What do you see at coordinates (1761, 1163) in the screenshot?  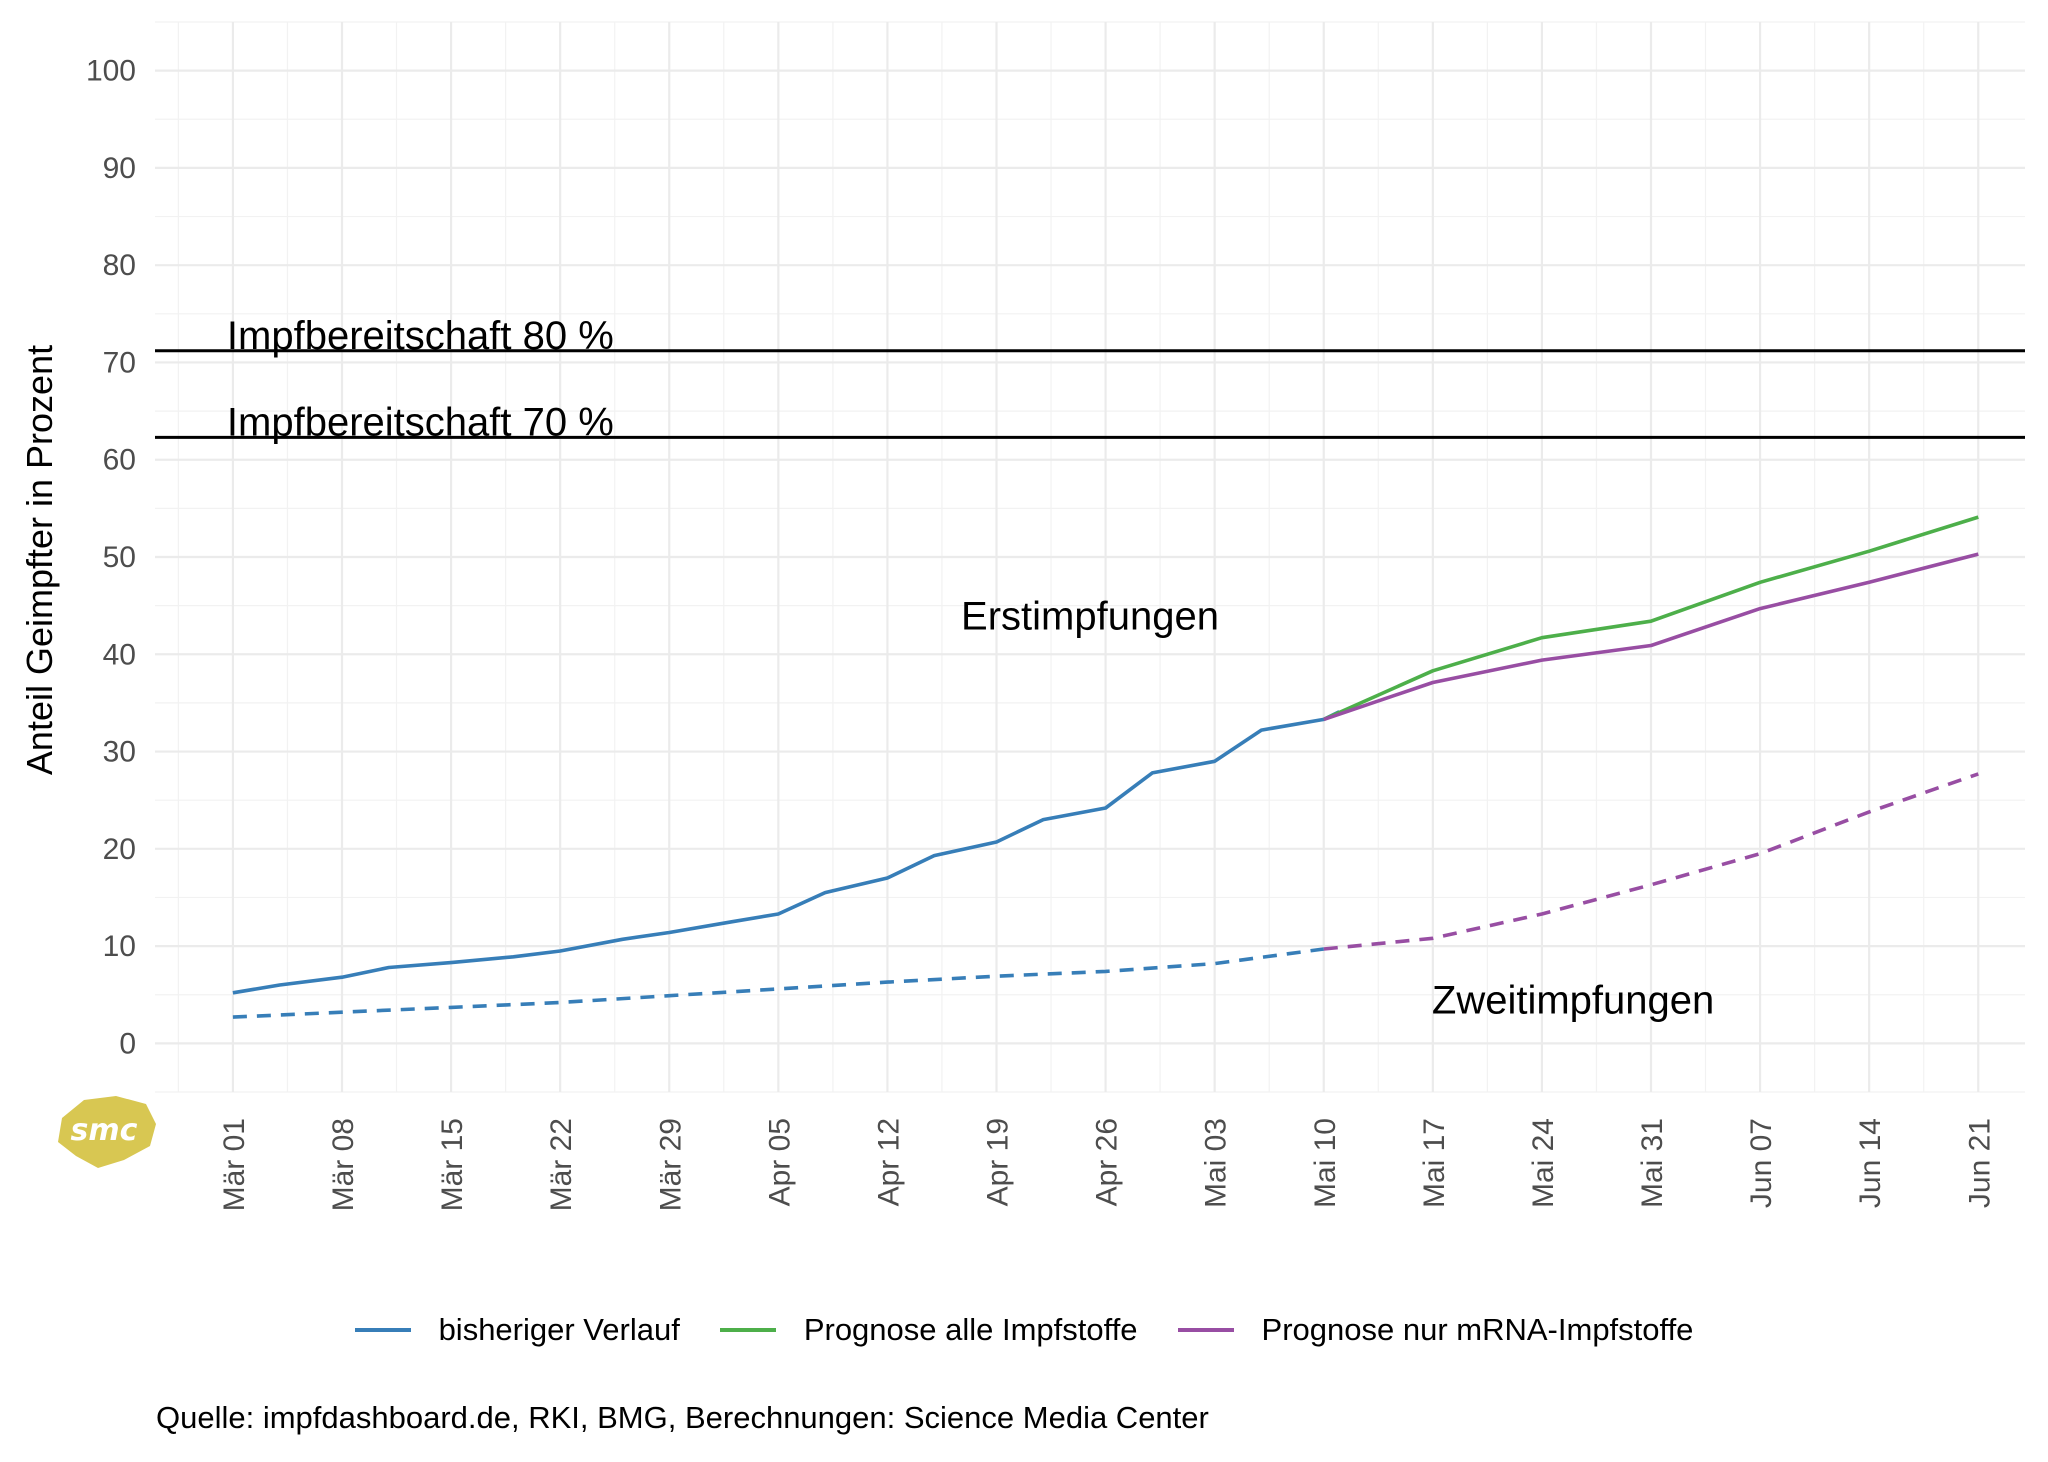 I see `x-tick-label: Jun 07` at bounding box center [1761, 1163].